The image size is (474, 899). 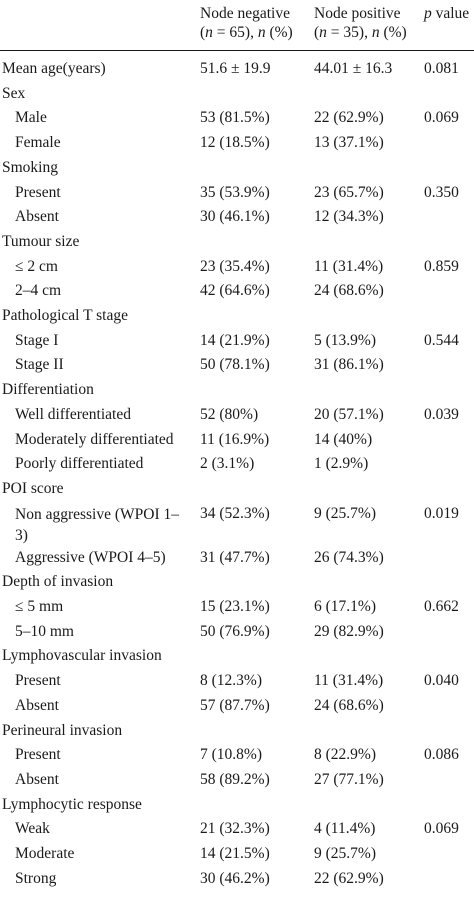 What do you see at coordinates (38, 143) in the screenshot?
I see `row-sublabel: Female` at bounding box center [38, 143].